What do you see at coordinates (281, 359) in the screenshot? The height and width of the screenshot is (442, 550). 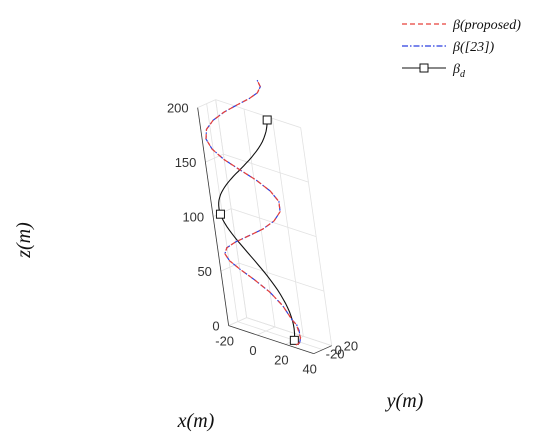 I see `x-tick-label: 20` at bounding box center [281, 359].